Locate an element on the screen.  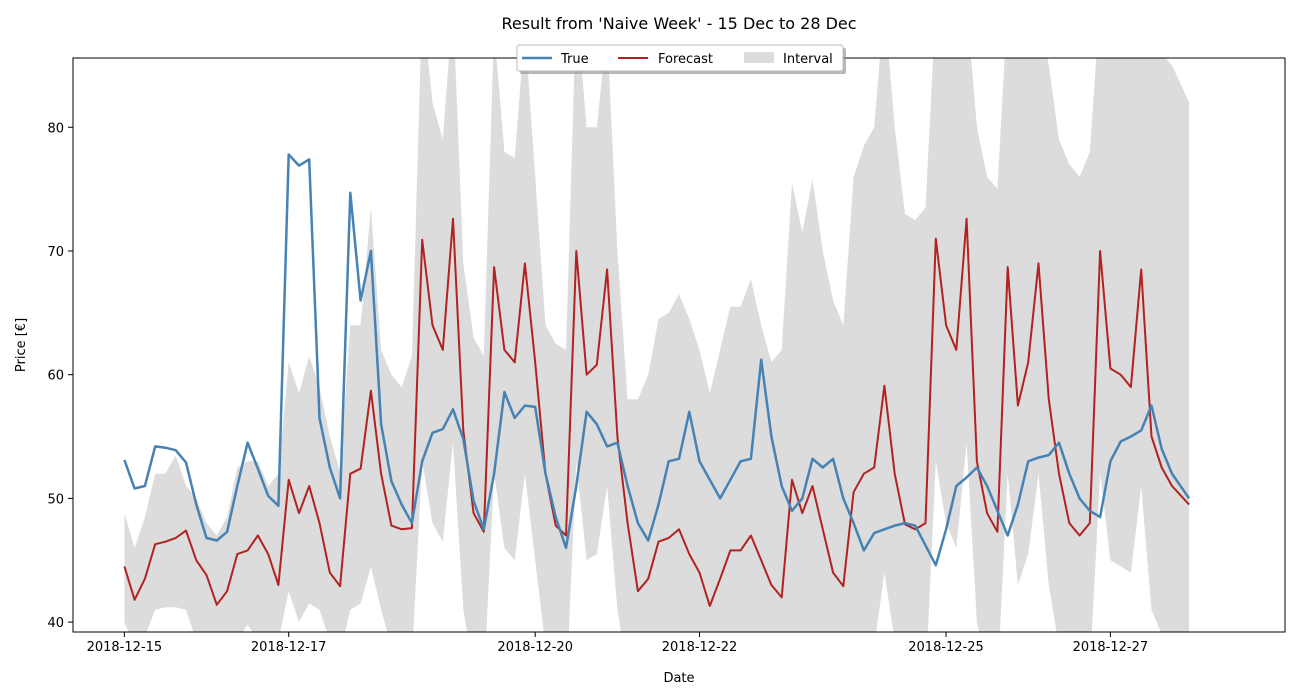
y-axis-label: Price [€] is located at coordinates (21, 345).